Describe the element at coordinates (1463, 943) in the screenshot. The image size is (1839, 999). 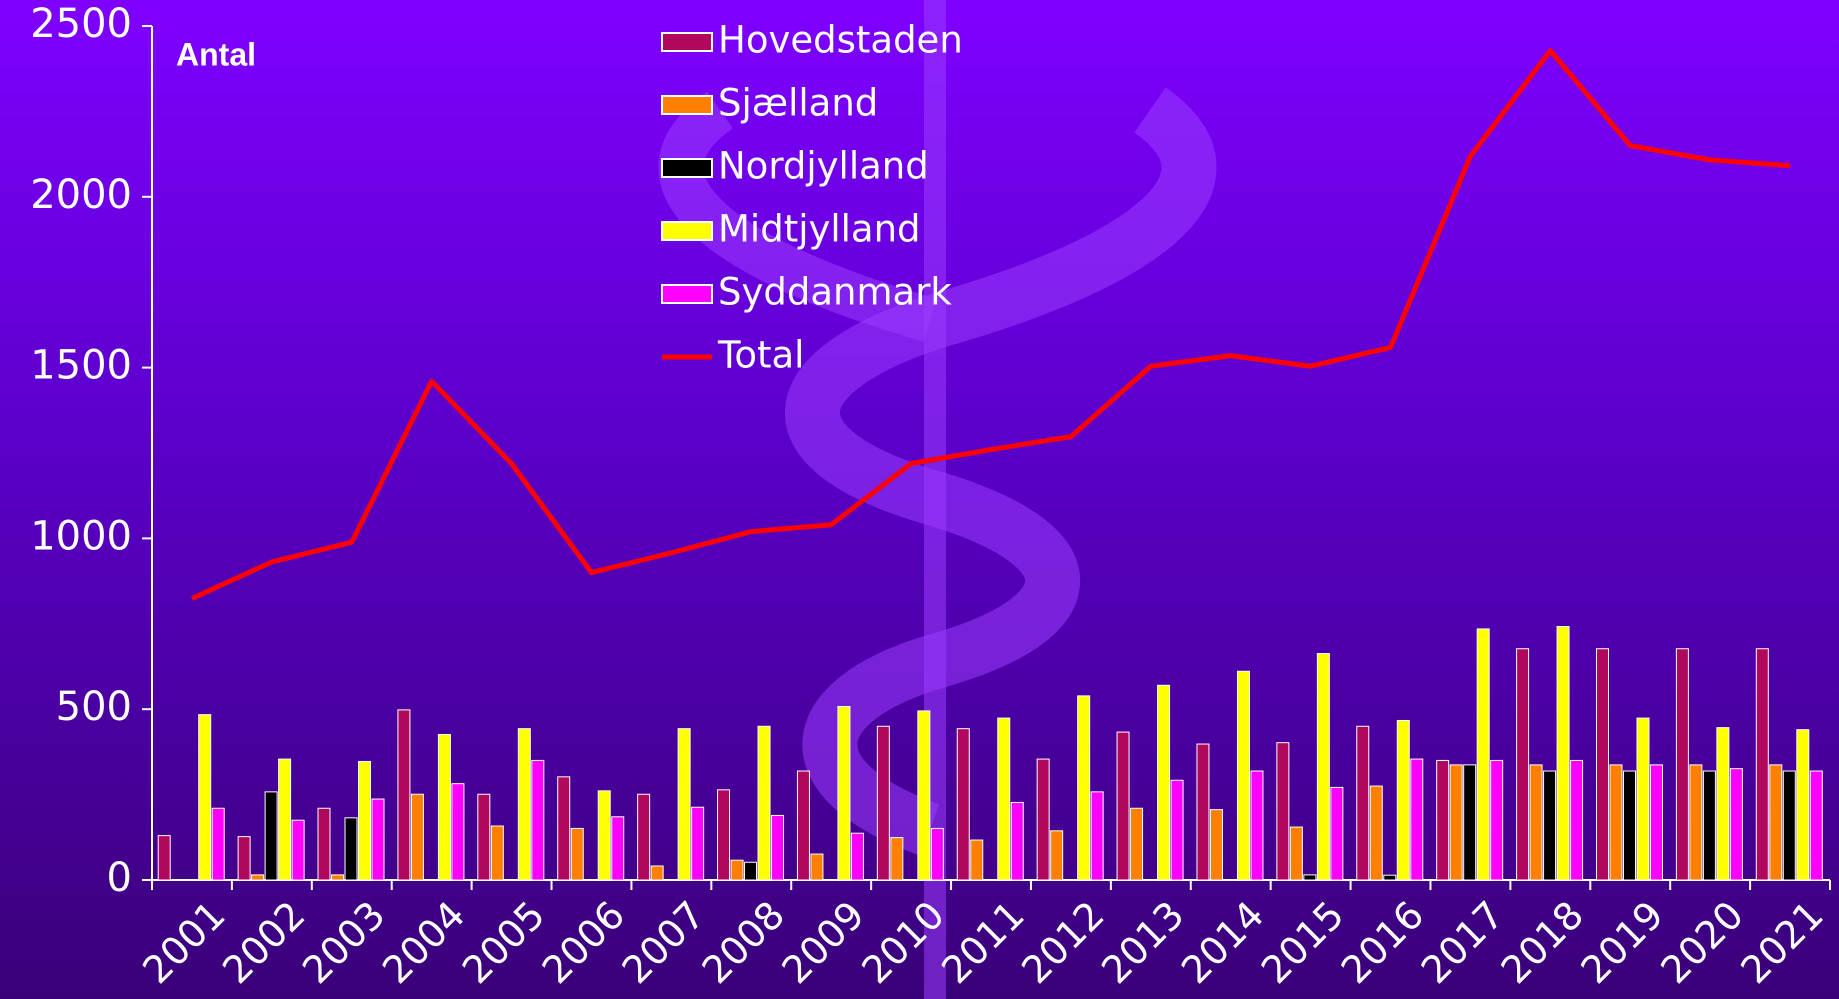
I see `x-tick-label: 2017` at that location.